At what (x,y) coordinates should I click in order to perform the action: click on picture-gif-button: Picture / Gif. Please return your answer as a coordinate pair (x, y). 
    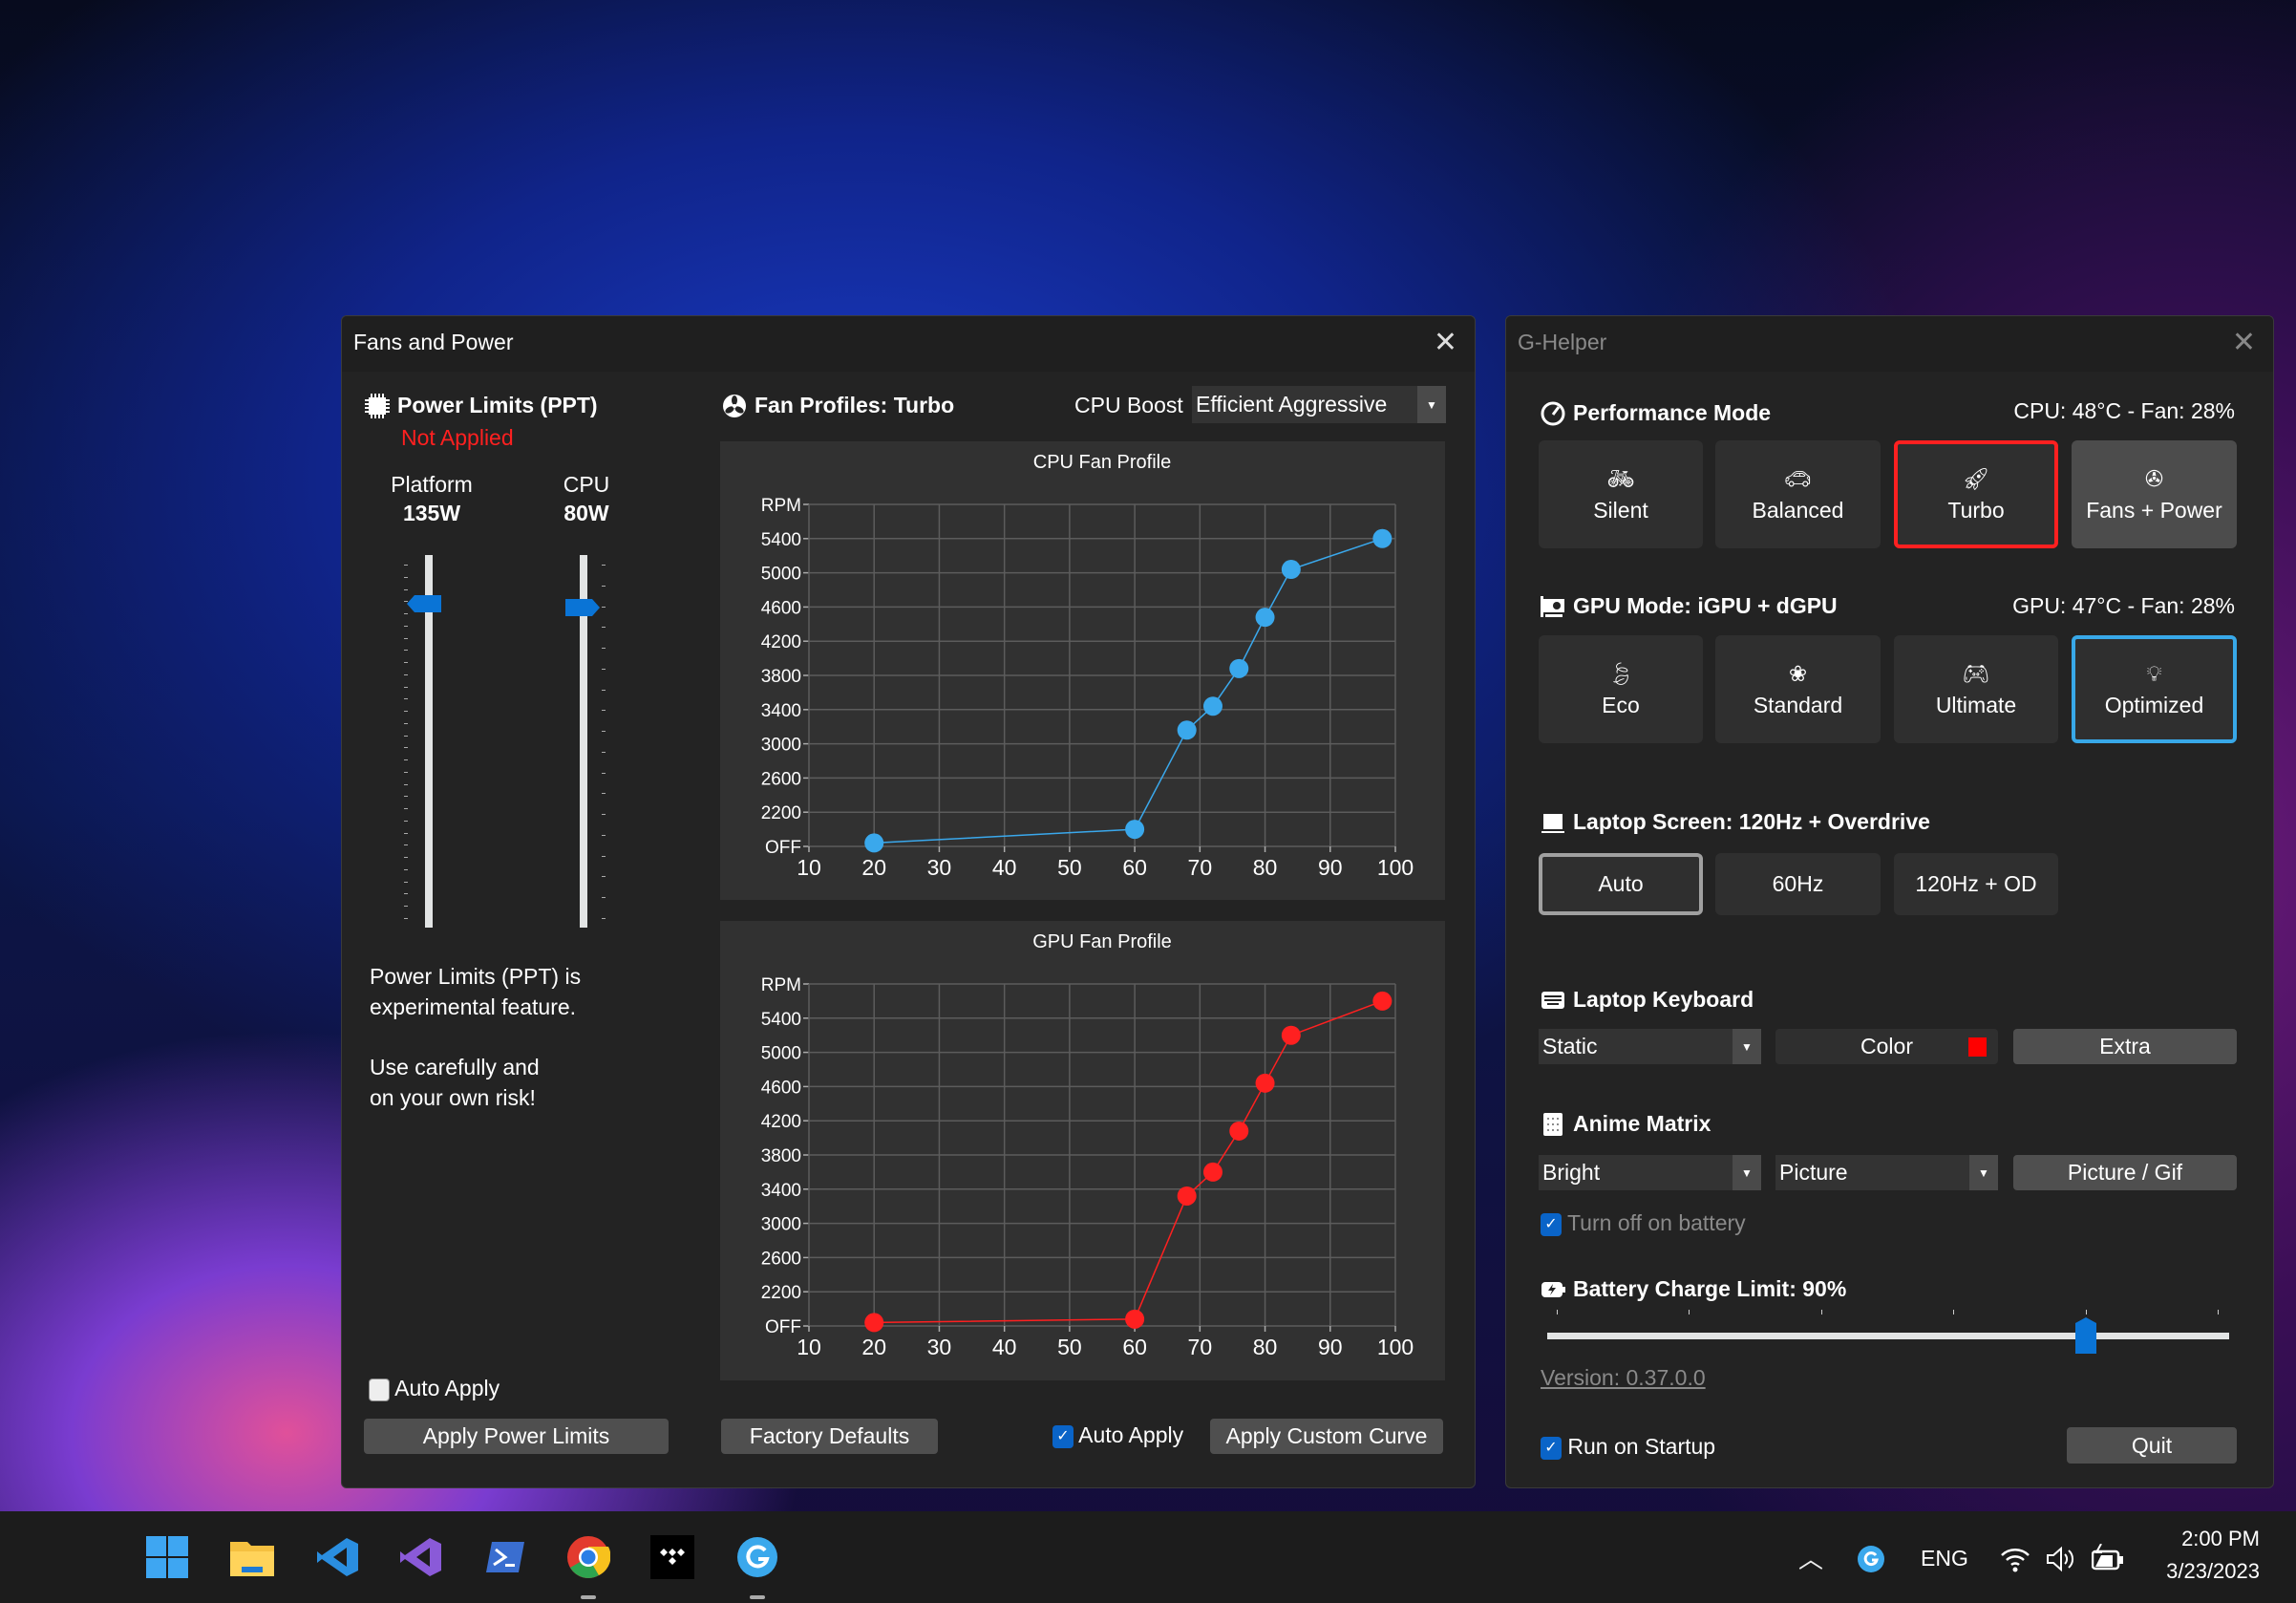
    Looking at the image, I should click on (2125, 1172).